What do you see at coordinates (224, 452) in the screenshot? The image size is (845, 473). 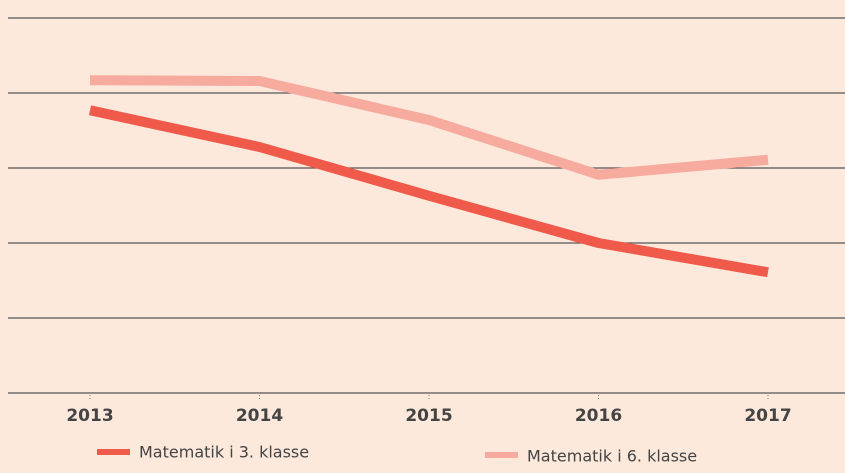 I see `legend-label: Matematik i 3. klasse` at bounding box center [224, 452].